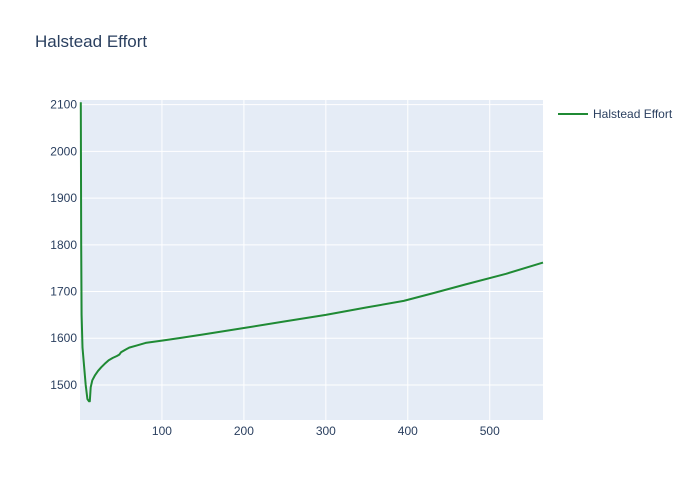  I want to click on x-tick-label: 400, so click(408, 431).